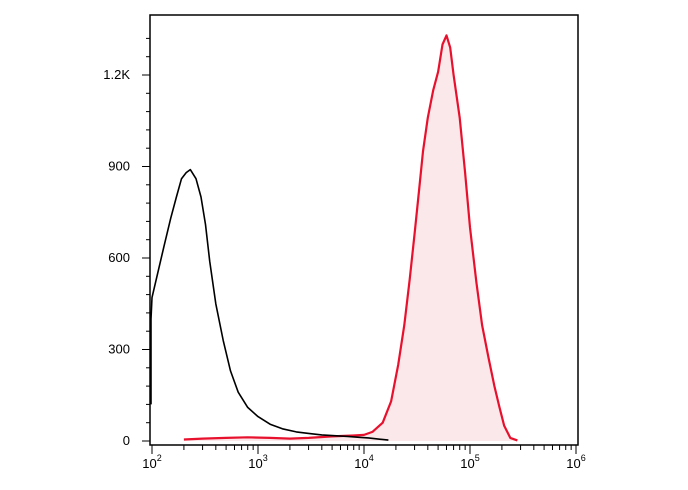  Describe the element at coordinates (583, 458) in the screenshot. I see `x-tick-exponent: 6` at that location.